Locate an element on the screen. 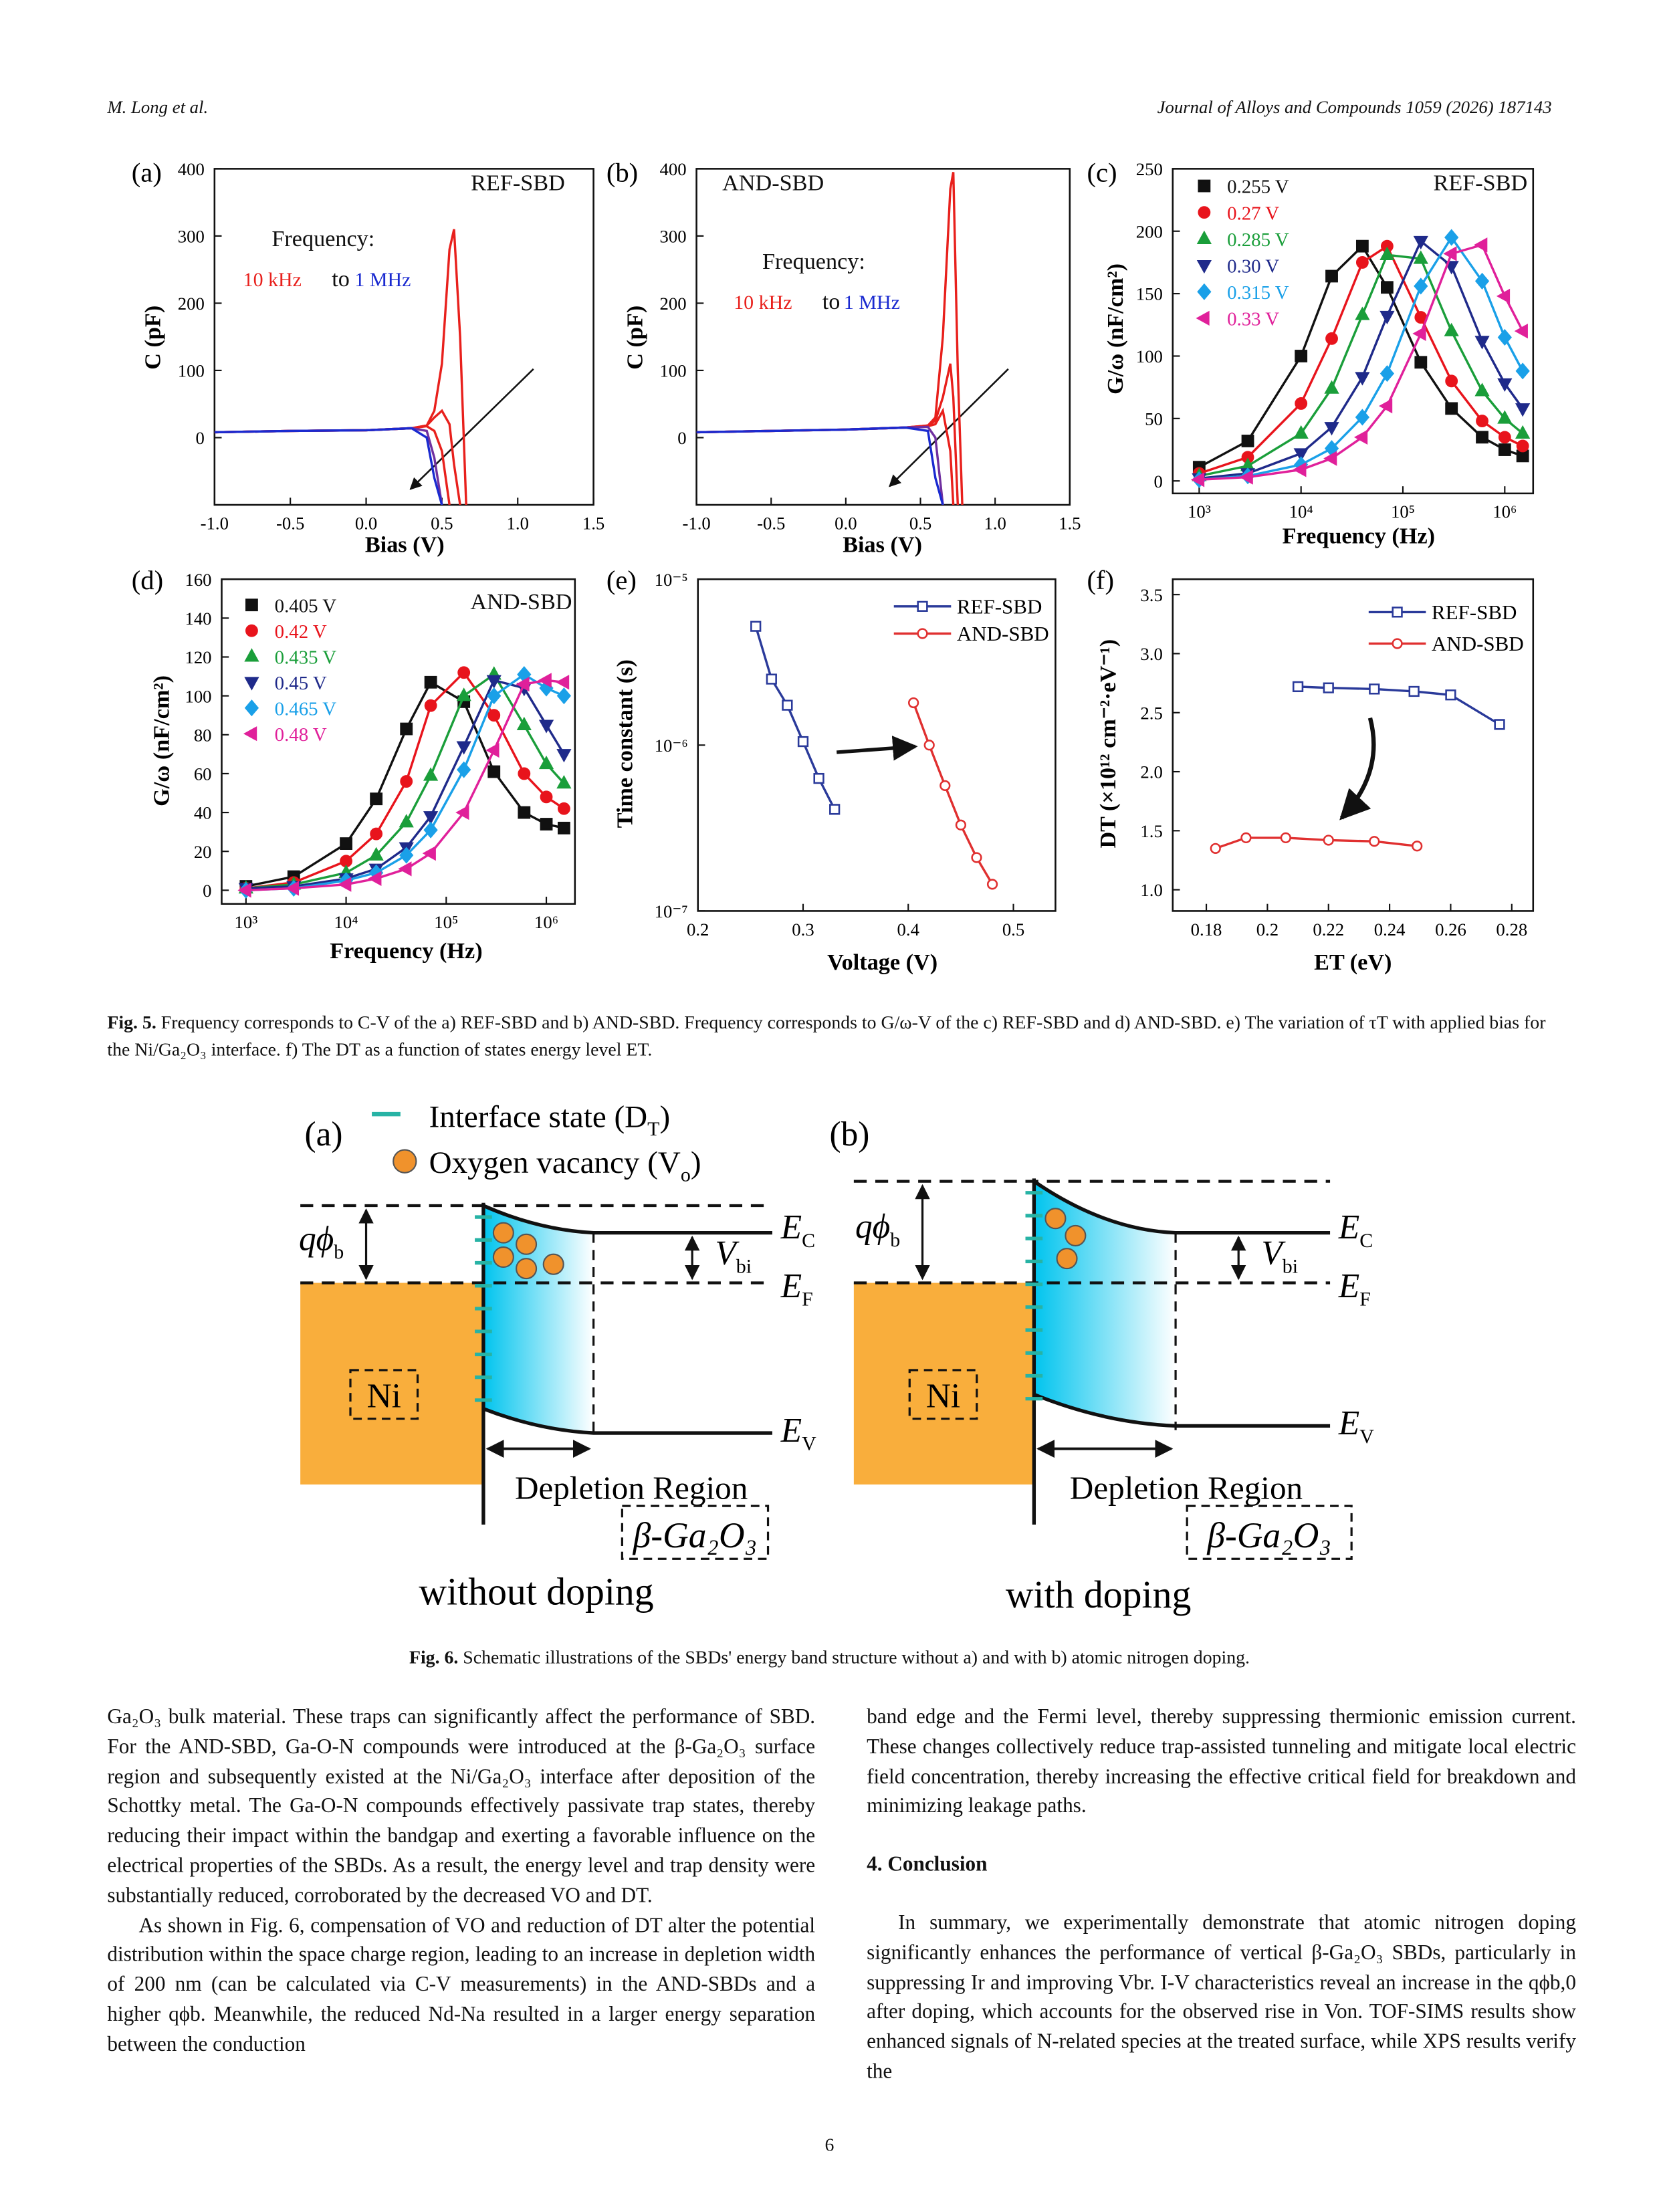 This screenshot has width=1659, height=2212. annotation: Frequency: is located at coordinates (813, 261).